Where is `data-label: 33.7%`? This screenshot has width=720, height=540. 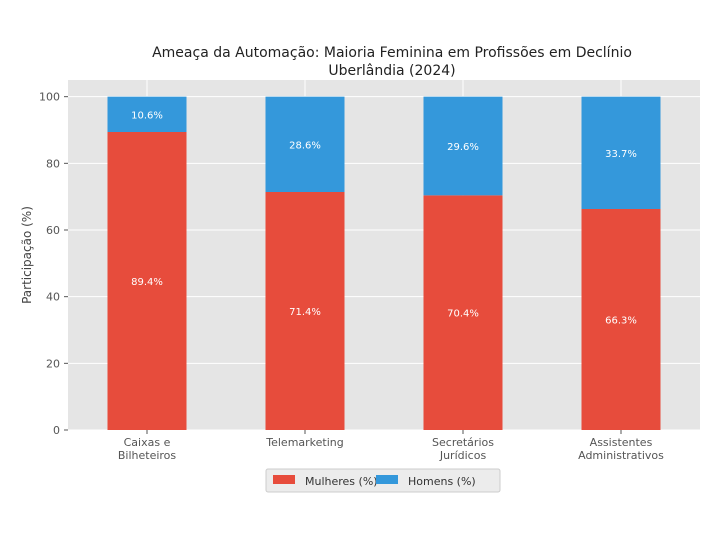 data-label: 33.7% is located at coordinates (621, 154).